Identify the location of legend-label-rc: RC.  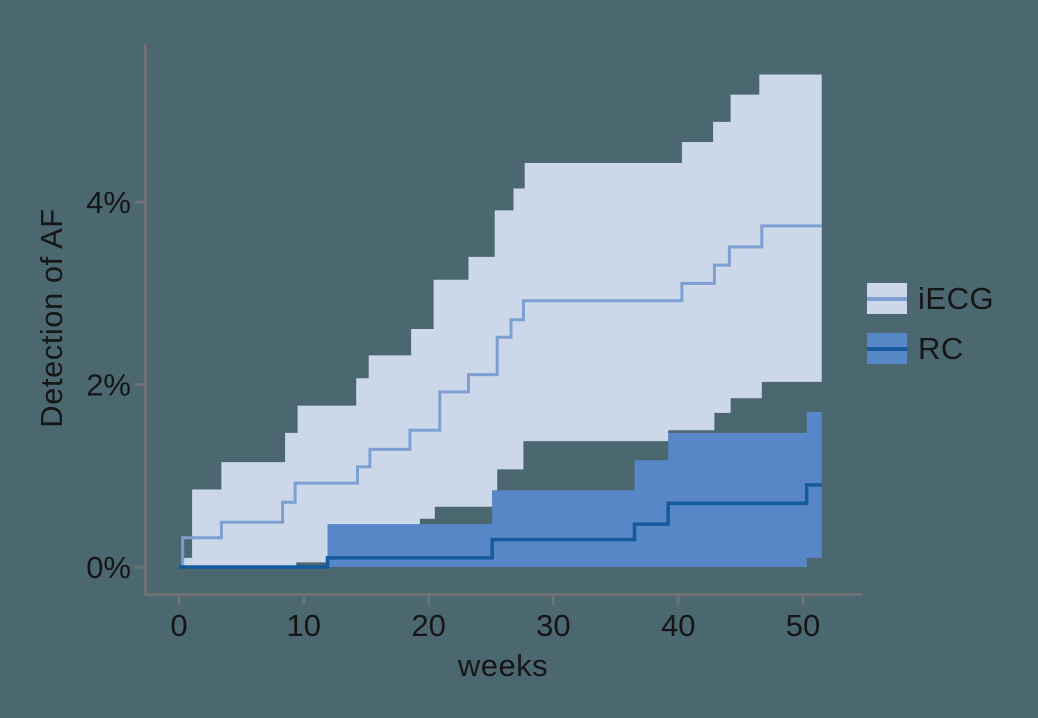
(941, 348).